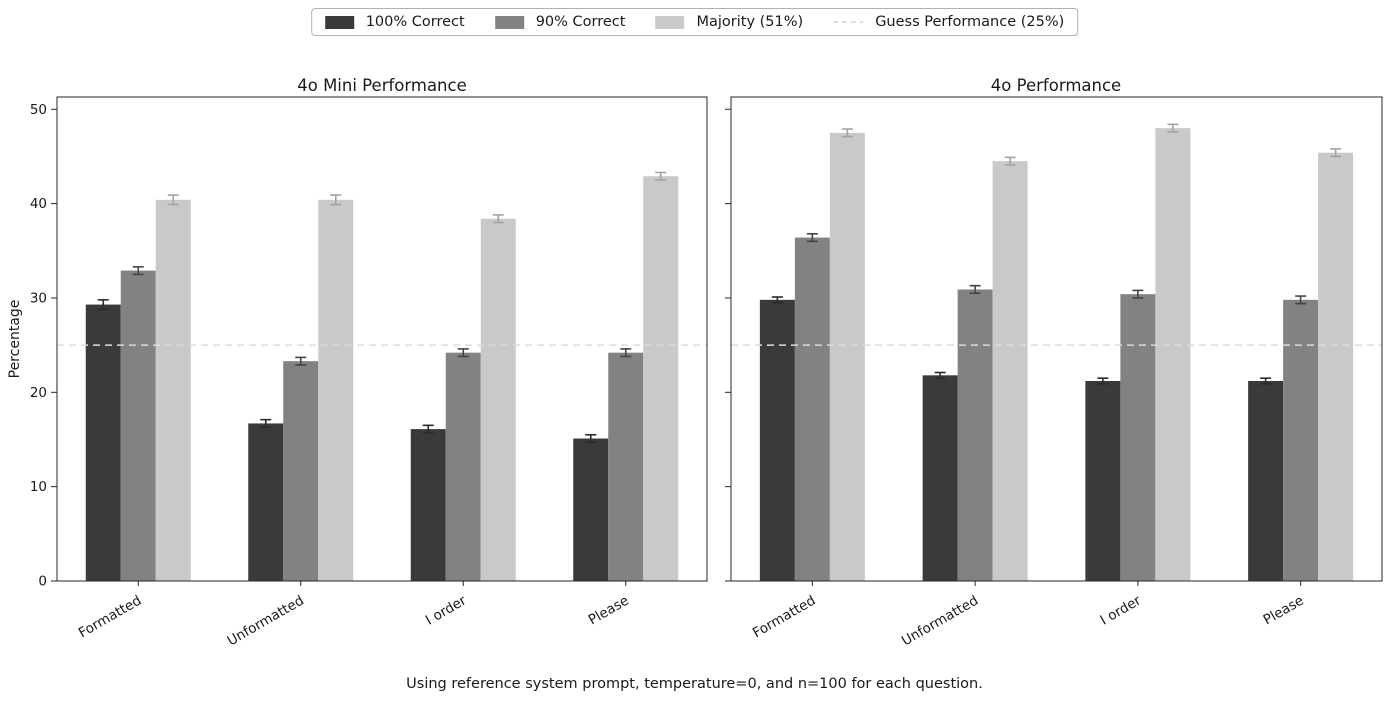  I want to click on y-tick-label: 10, so click(38, 487).